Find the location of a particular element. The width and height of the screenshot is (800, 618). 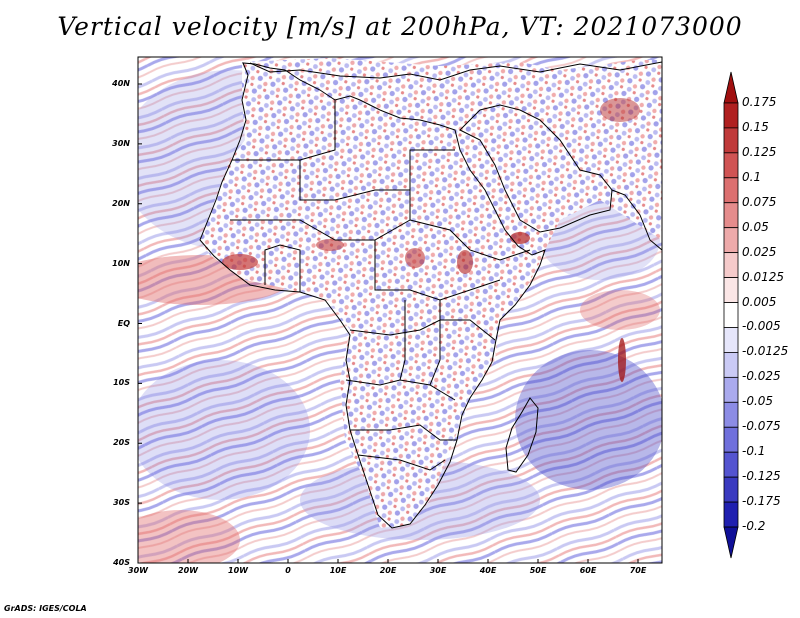

grads-credit: GrADS: IGES/COLA is located at coordinates (45, 608).